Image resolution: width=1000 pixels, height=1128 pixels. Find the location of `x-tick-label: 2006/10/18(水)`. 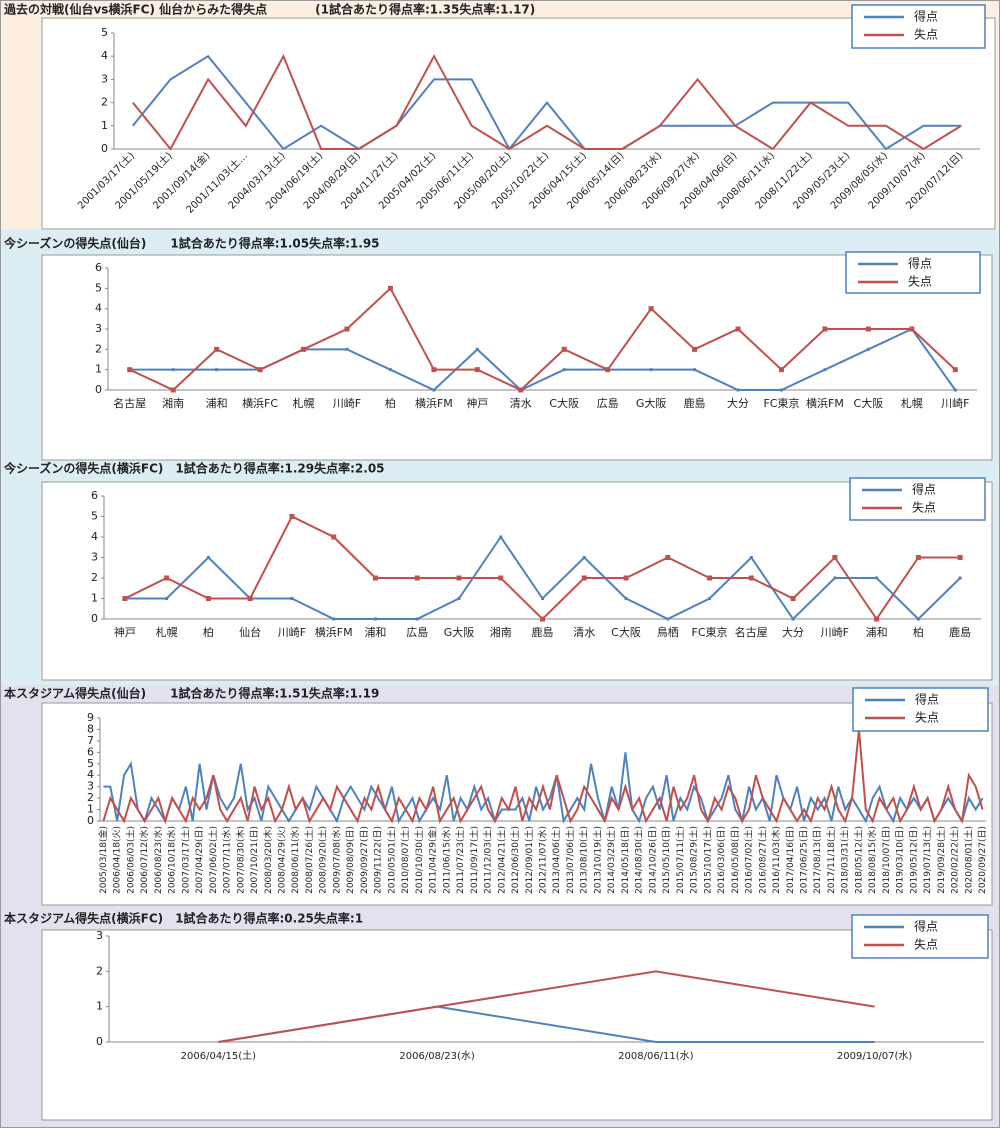

x-tick-label: 2006/10/18(水) is located at coordinates (172, 860).